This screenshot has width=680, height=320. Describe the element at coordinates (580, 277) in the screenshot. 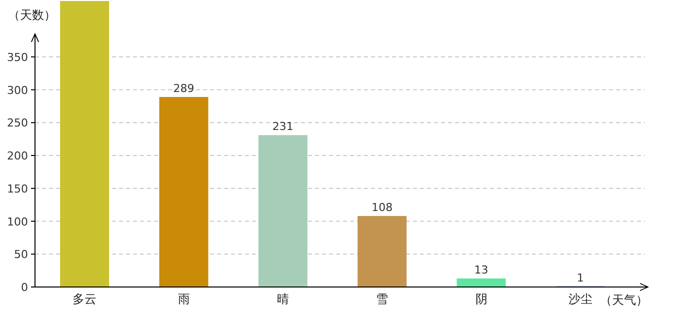

I see `data-label: 1` at that location.